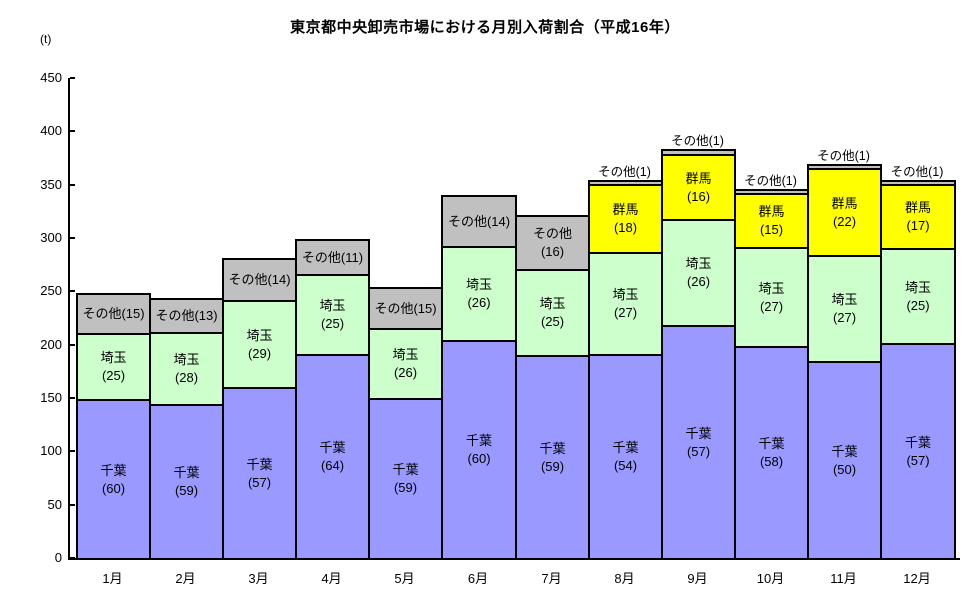 The image size is (970, 604). What do you see at coordinates (186, 316) in the screenshot?
I see `bar-segment-その他: その他(13)` at bounding box center [186, 316].